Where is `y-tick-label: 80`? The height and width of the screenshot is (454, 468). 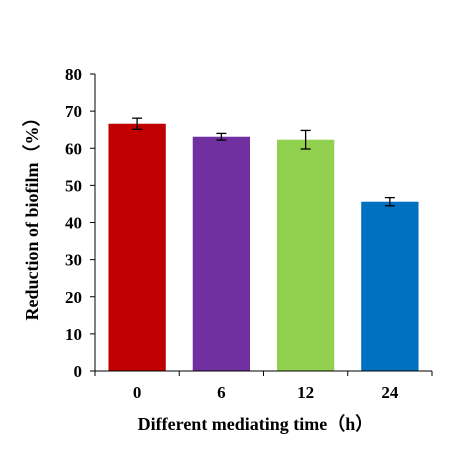
y-tick-label: 80 is located at coordinates (73, 74).